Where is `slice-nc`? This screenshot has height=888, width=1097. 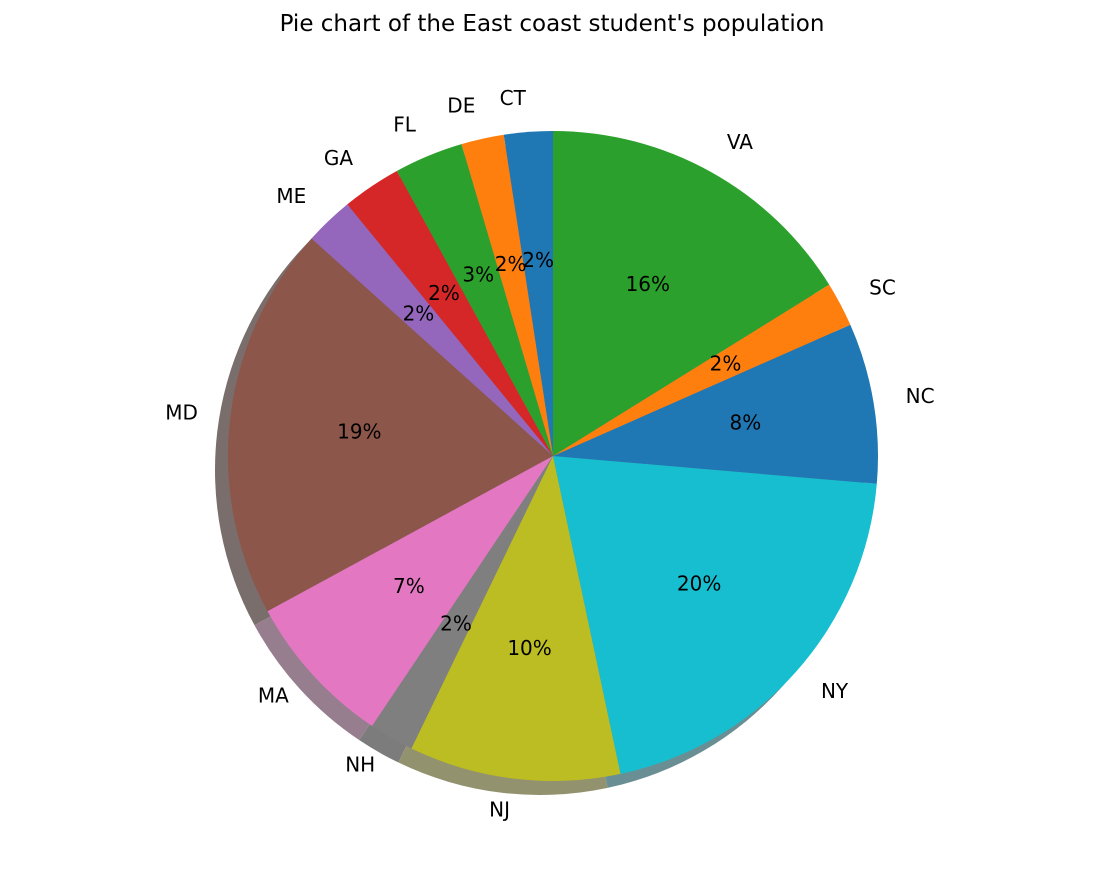
slice-nc is located at coordinates (715, 404).